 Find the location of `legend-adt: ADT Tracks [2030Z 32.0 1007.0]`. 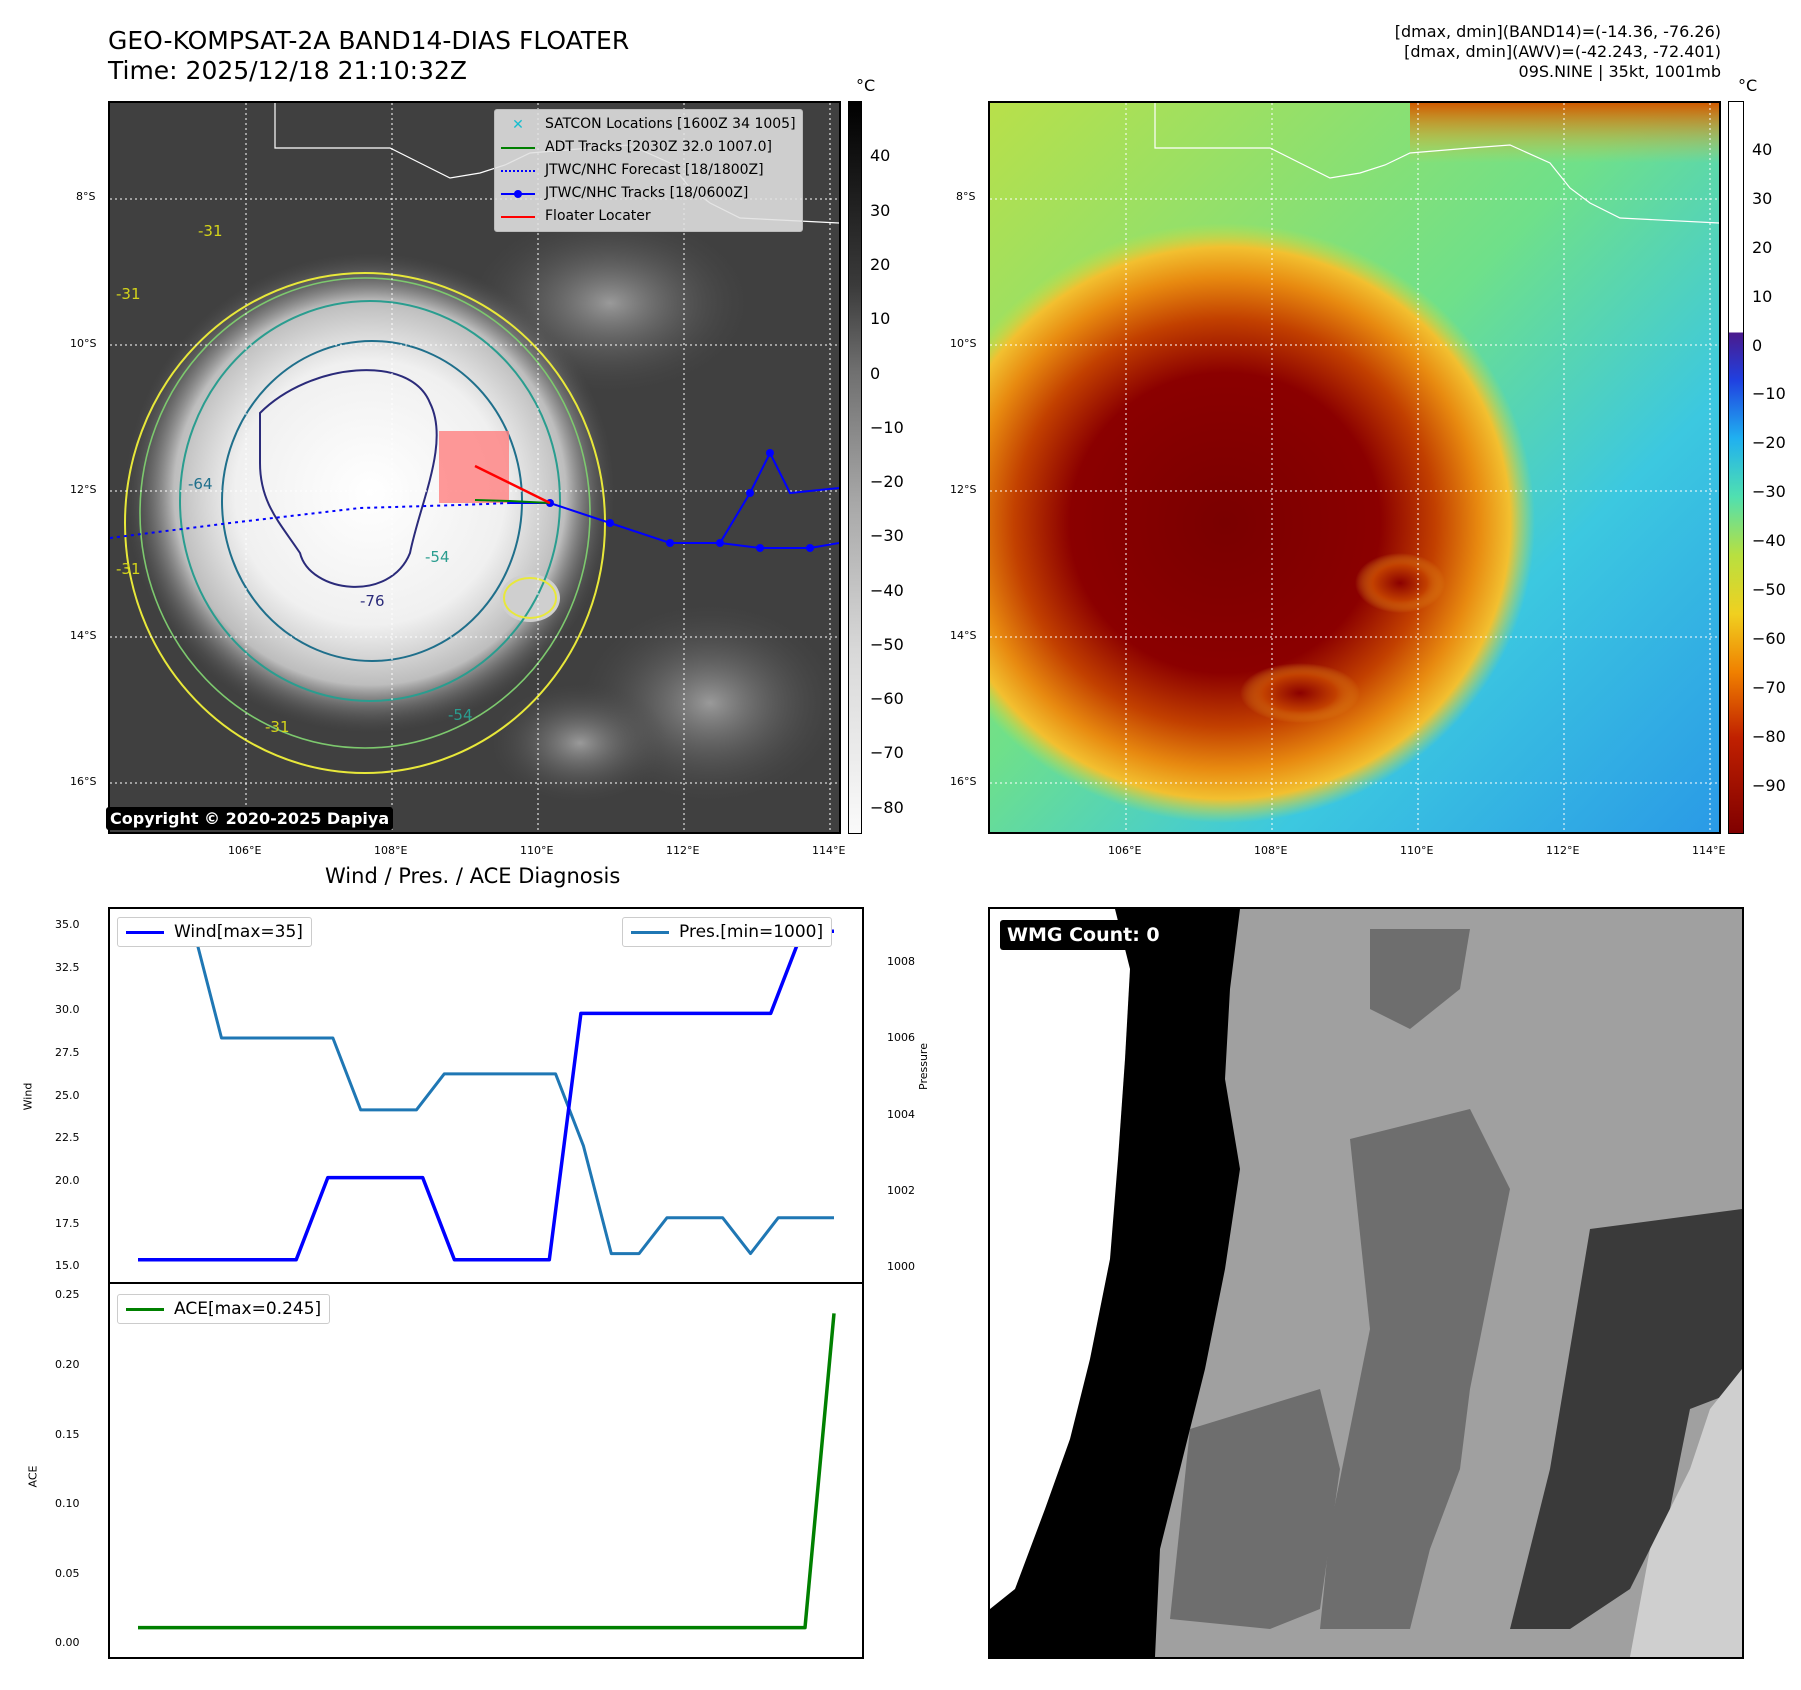

legend-adt: ADT Tracks [2030Z 32.0 1007.0] is located at coordinates (648, 147).